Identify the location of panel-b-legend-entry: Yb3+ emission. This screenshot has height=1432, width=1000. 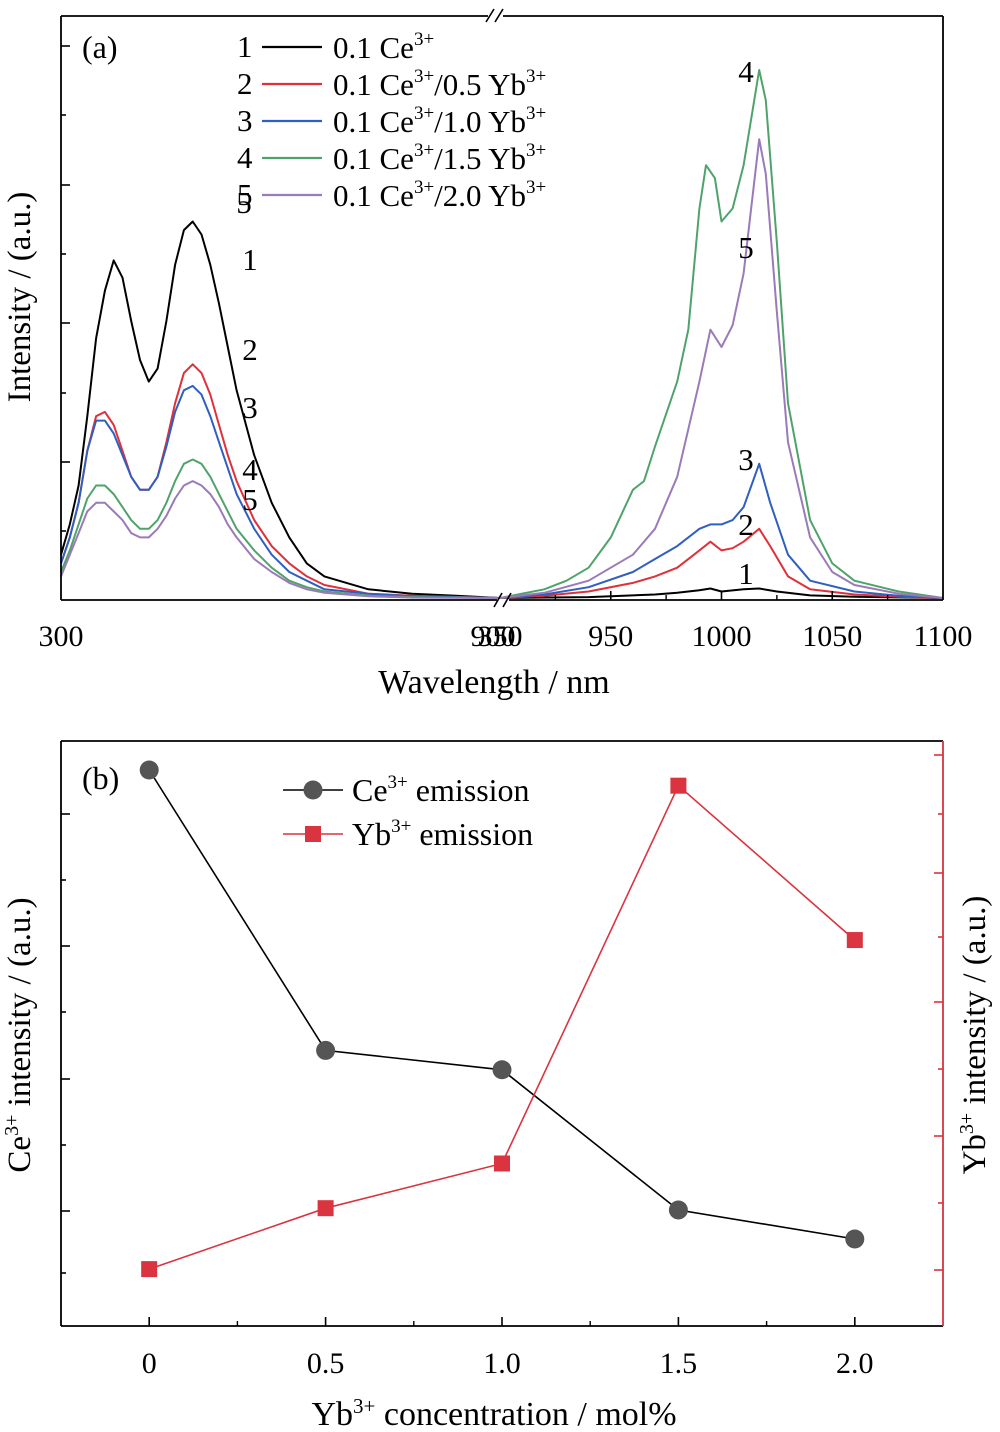
(442, 834).